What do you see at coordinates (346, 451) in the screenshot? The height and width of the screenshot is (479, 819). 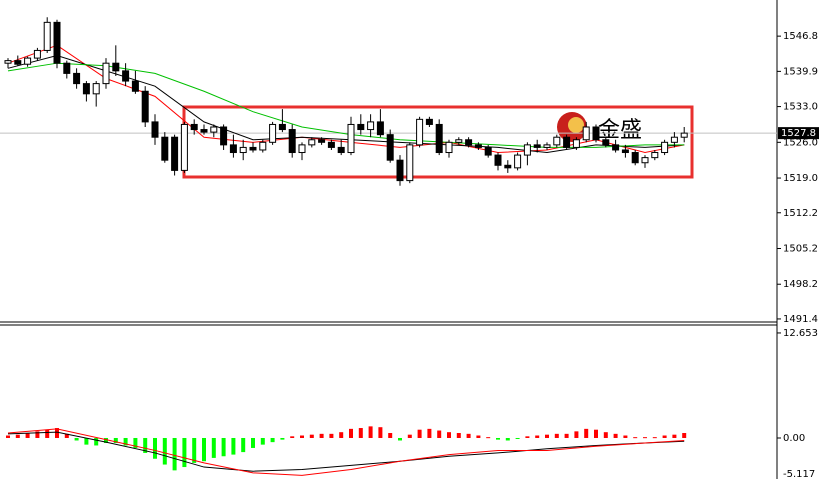 I see `indicator-line` at bounding box center [346, 451].